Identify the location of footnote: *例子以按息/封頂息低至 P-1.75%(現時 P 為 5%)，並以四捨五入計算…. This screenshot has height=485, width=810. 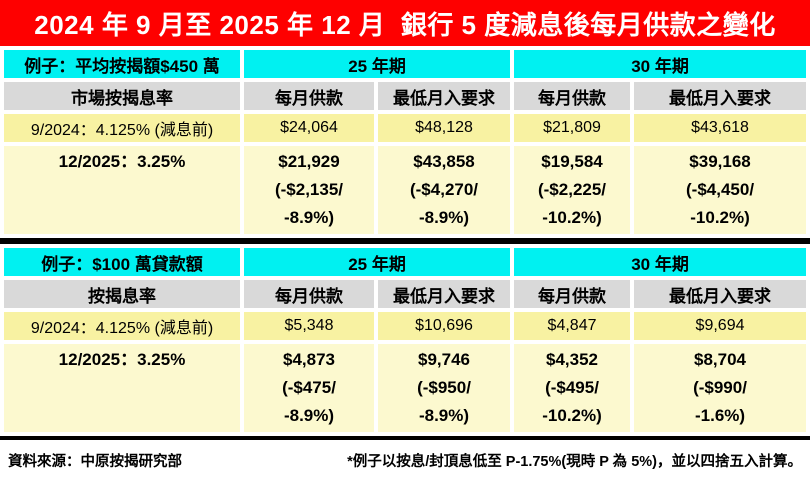
(574, 462).